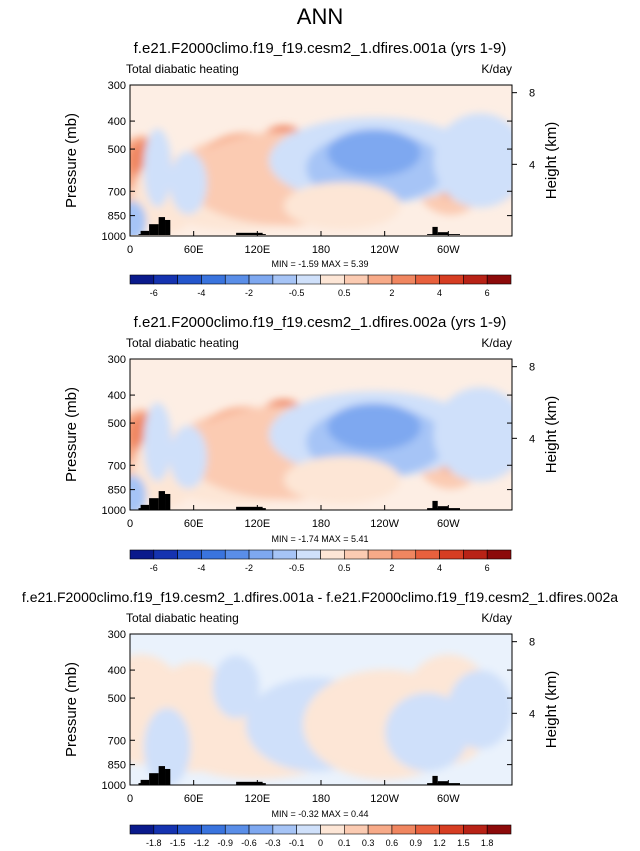  Describe the element at coordinates (439, 843) in the screenshot. I see `colorbar-label: 1.2` at that location.